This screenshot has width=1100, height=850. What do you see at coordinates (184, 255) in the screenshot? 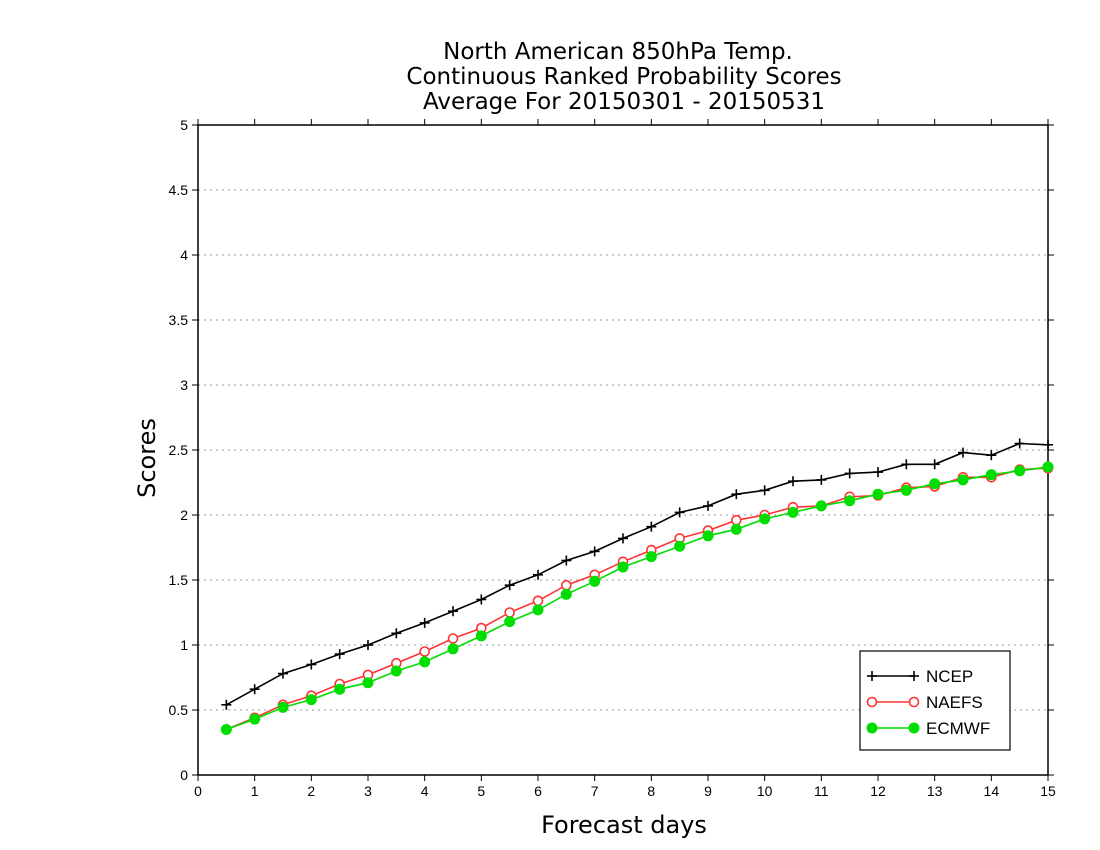
I see `y-tick-label: 4` at bounding box center [184, 255].